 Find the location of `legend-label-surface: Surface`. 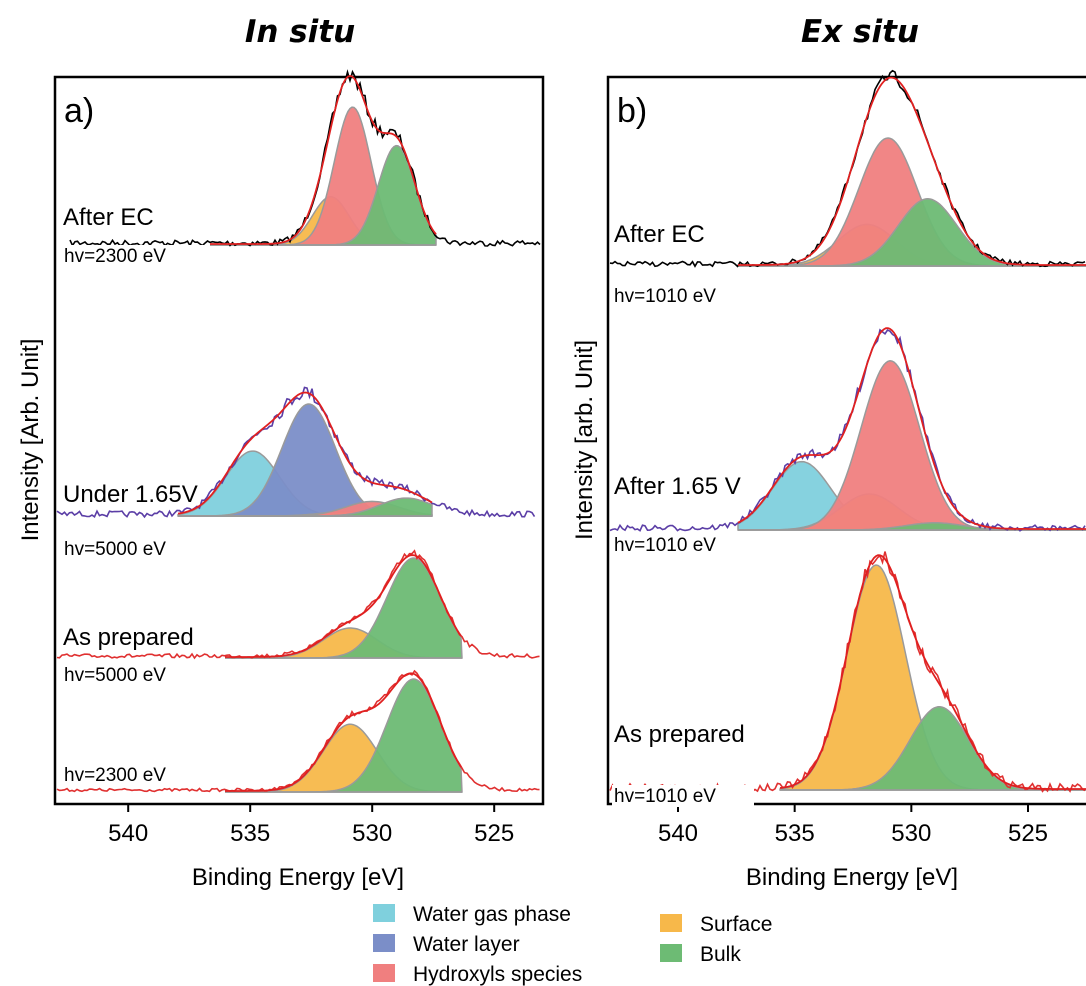

legend-label-surface: Surface is located at coordinates (736, 924).